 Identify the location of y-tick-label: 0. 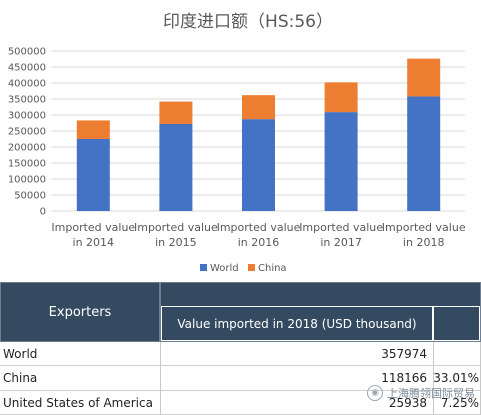
(43, 212).